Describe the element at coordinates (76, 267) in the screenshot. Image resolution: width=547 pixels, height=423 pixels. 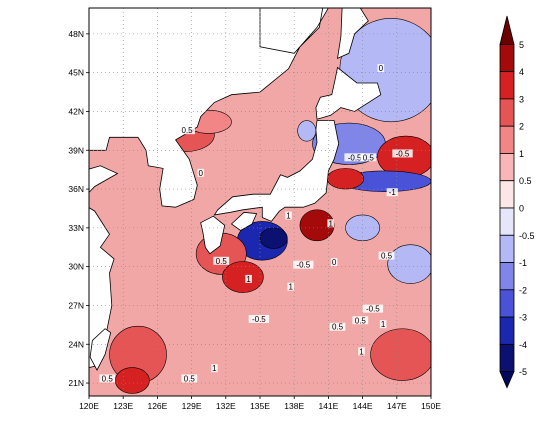
I see `y-tick-label: 30N` at that location.